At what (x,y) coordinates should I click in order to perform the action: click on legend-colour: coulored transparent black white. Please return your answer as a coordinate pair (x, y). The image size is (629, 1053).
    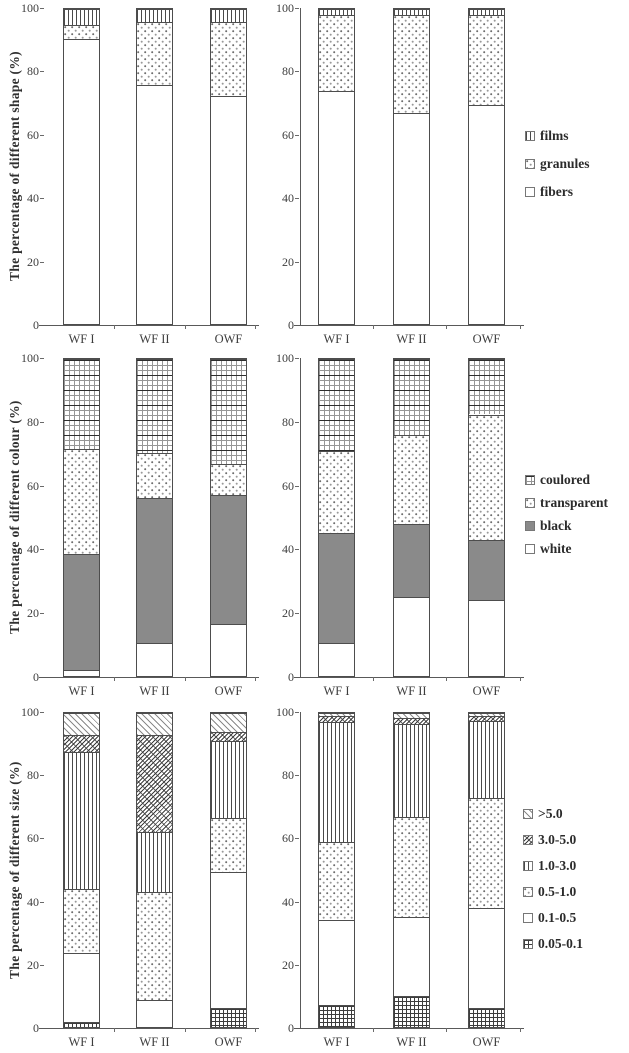
    Looking at the image, I should click on (566, 518).